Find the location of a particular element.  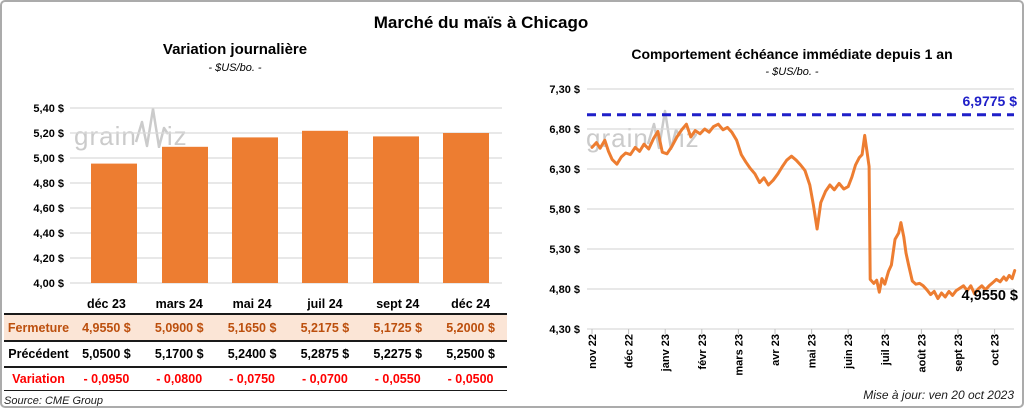

table-cell: 5,2175 $ is located at coordinates (325, 327).